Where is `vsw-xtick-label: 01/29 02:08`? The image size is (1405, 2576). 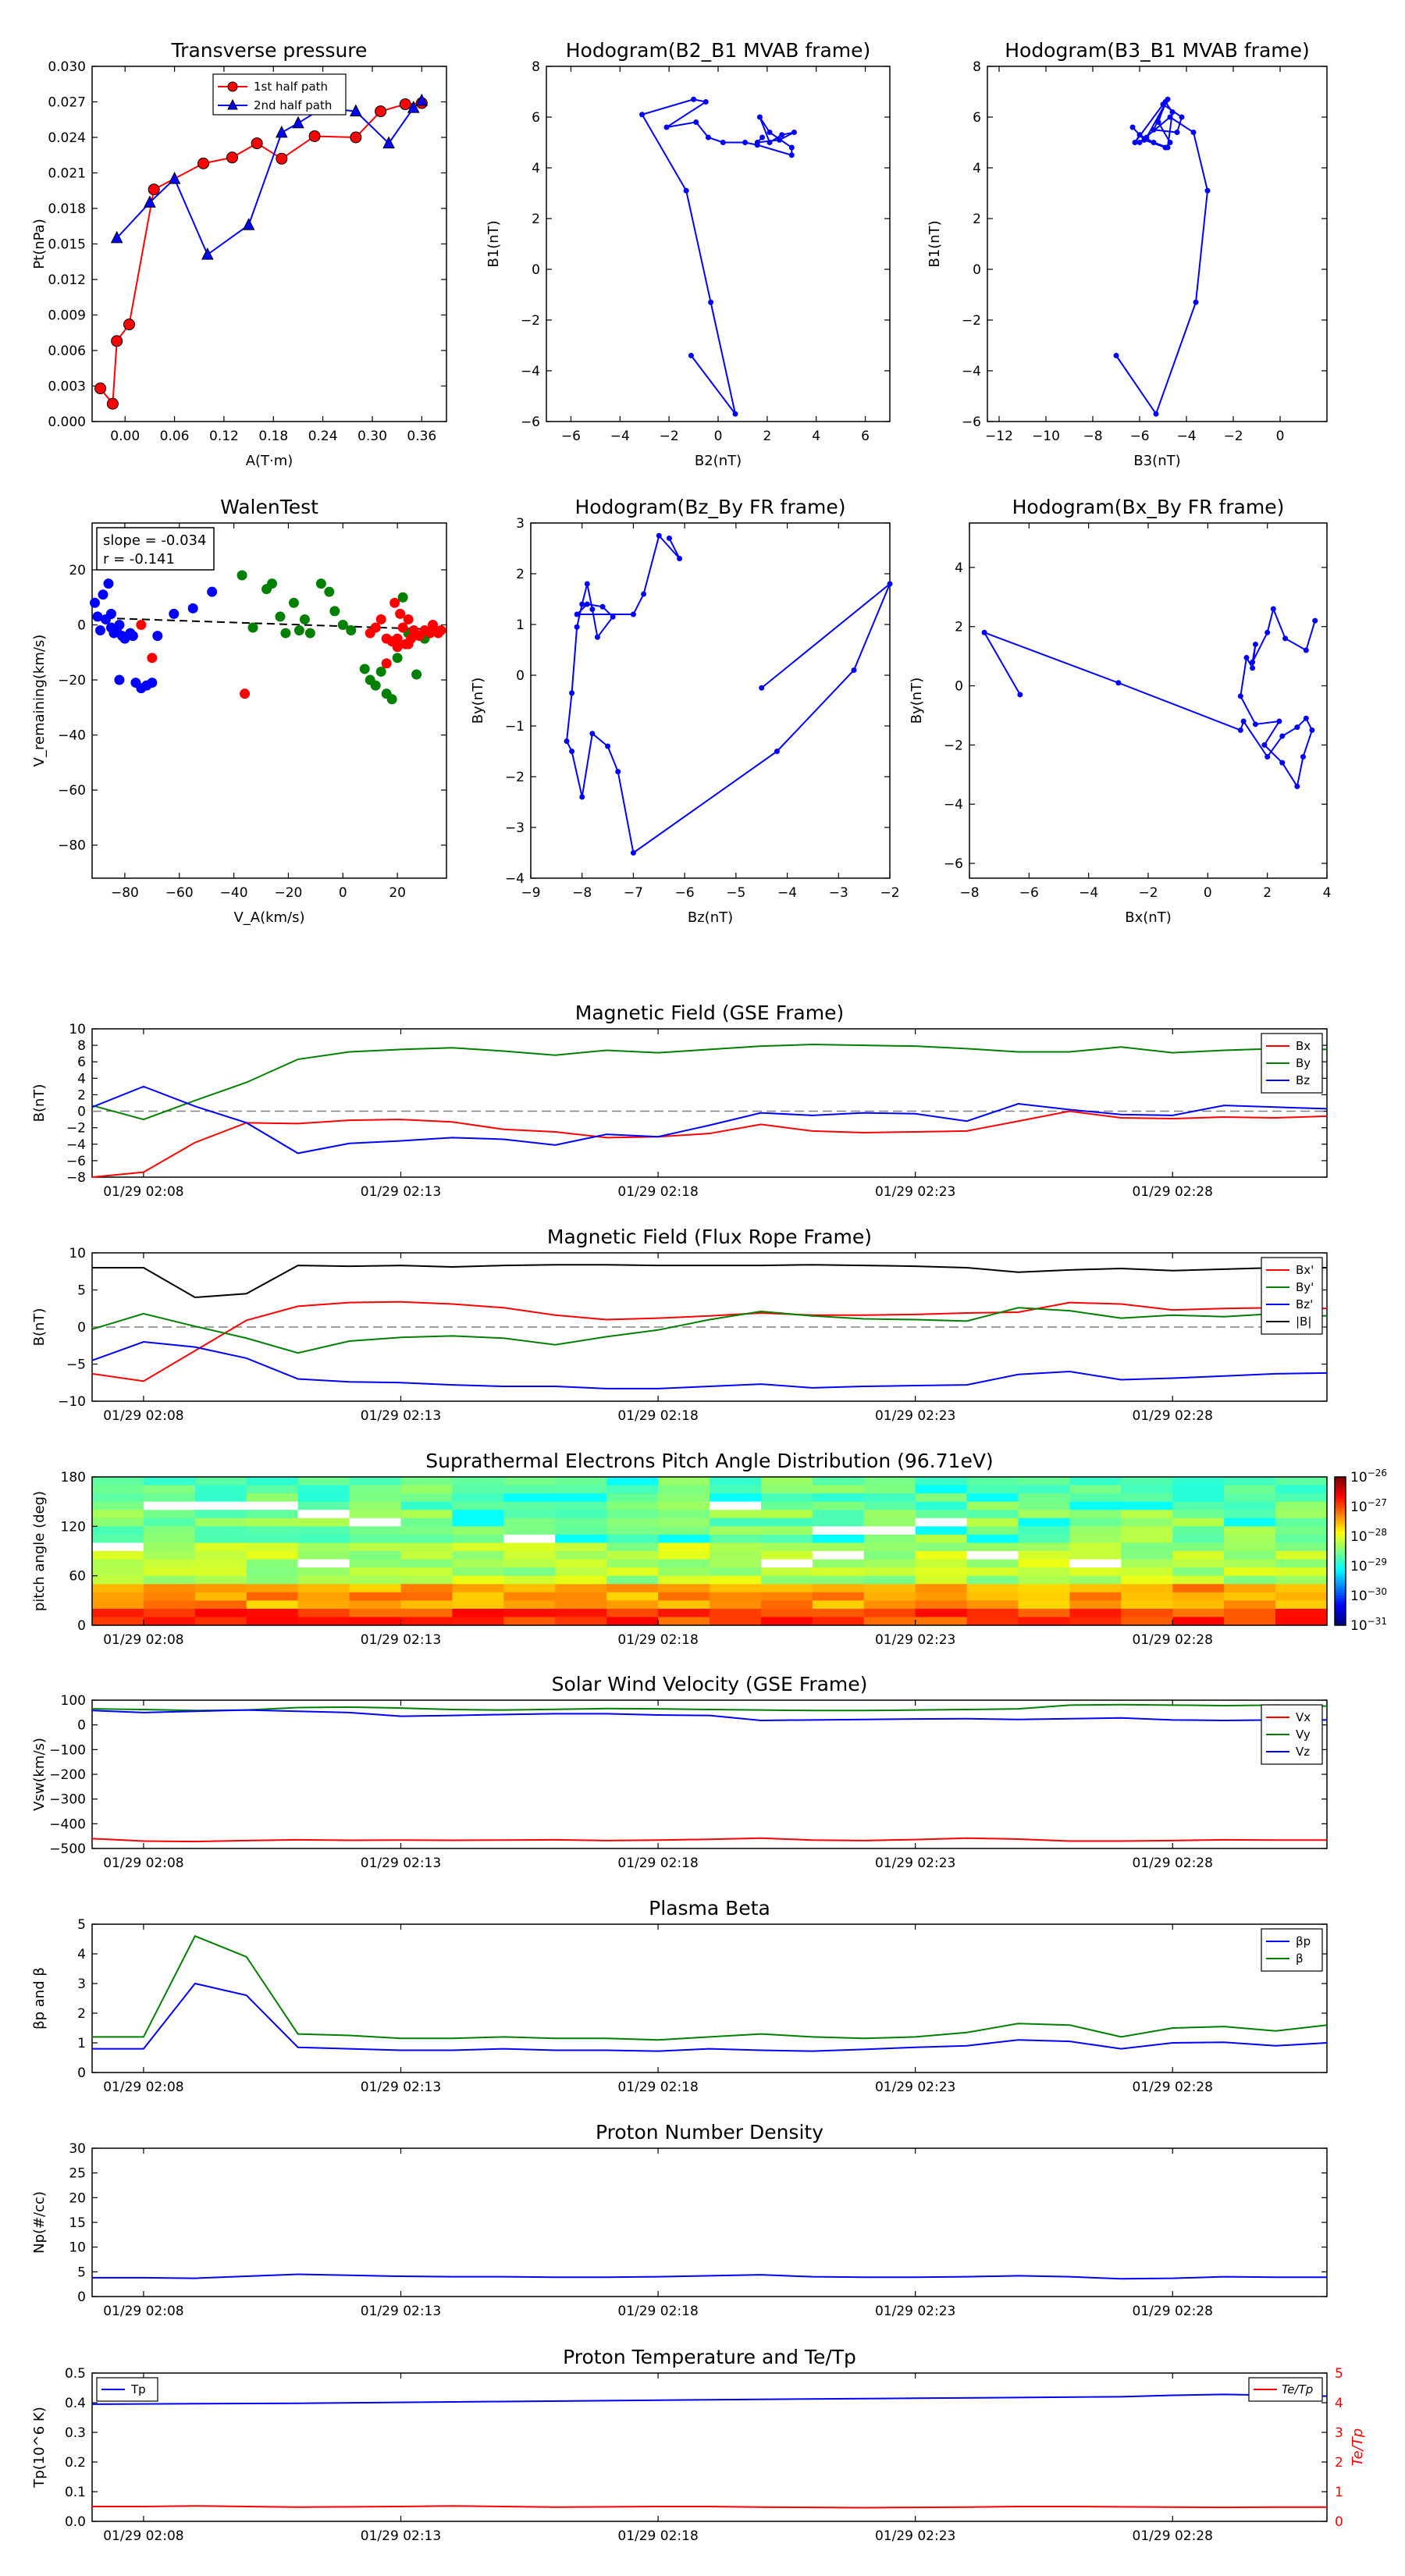 vsw-xtick-label: 01/29 02:08 is located at coordinates (143, 1863).